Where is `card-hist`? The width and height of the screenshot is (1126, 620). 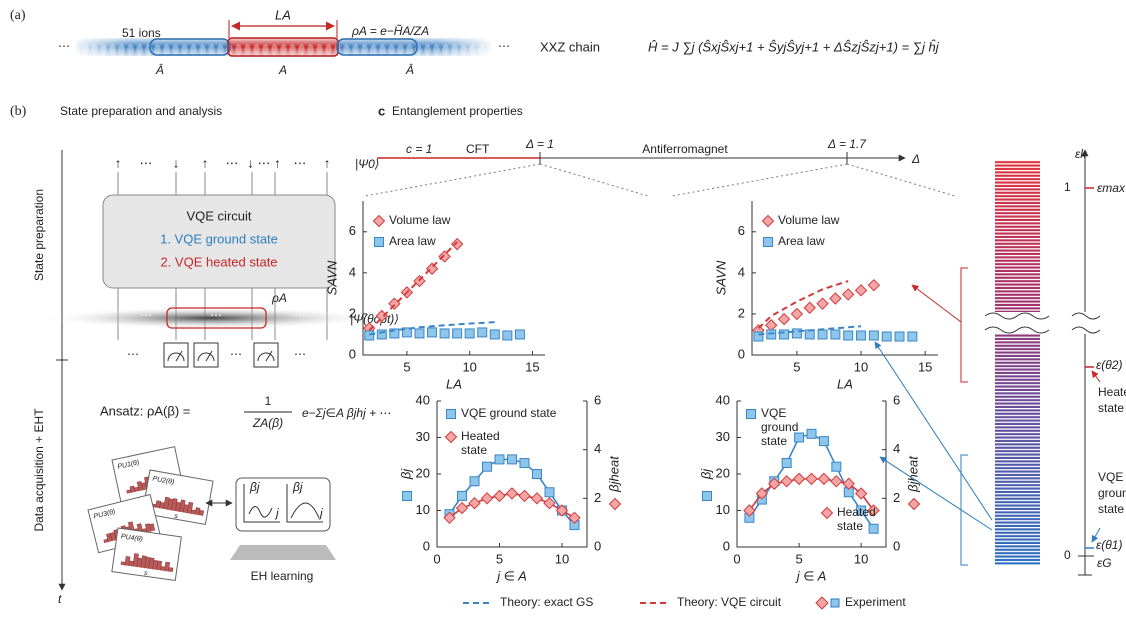
card-hist is located at coordinates (147, 563).